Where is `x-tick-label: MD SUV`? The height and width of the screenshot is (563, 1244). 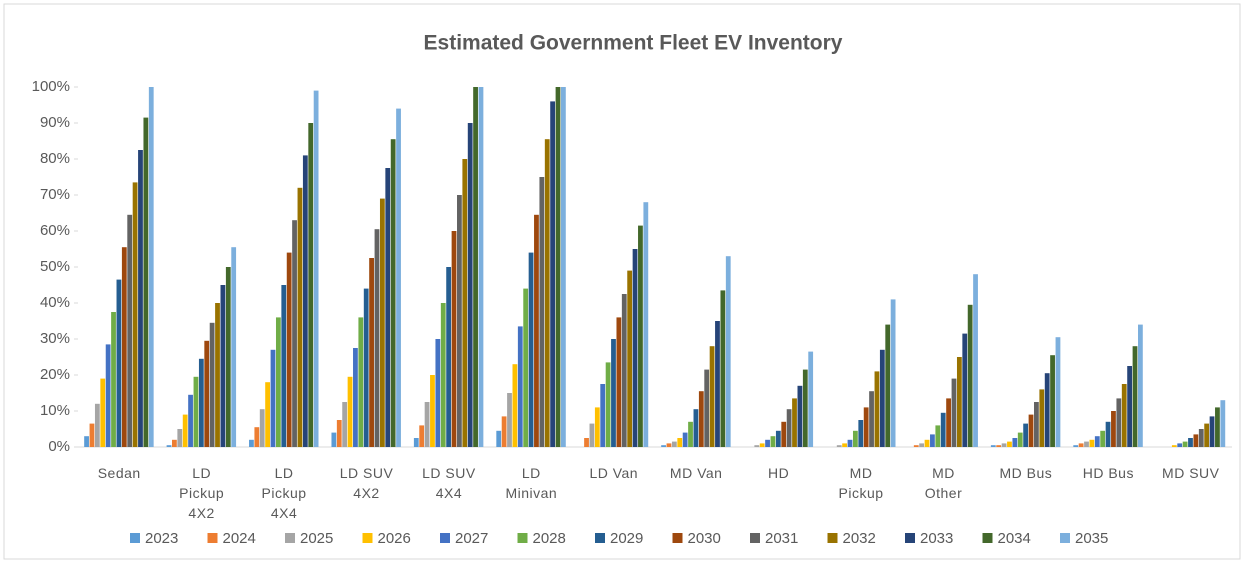
x-tick-label: MD SUV is located at coordinates (1191, 473).